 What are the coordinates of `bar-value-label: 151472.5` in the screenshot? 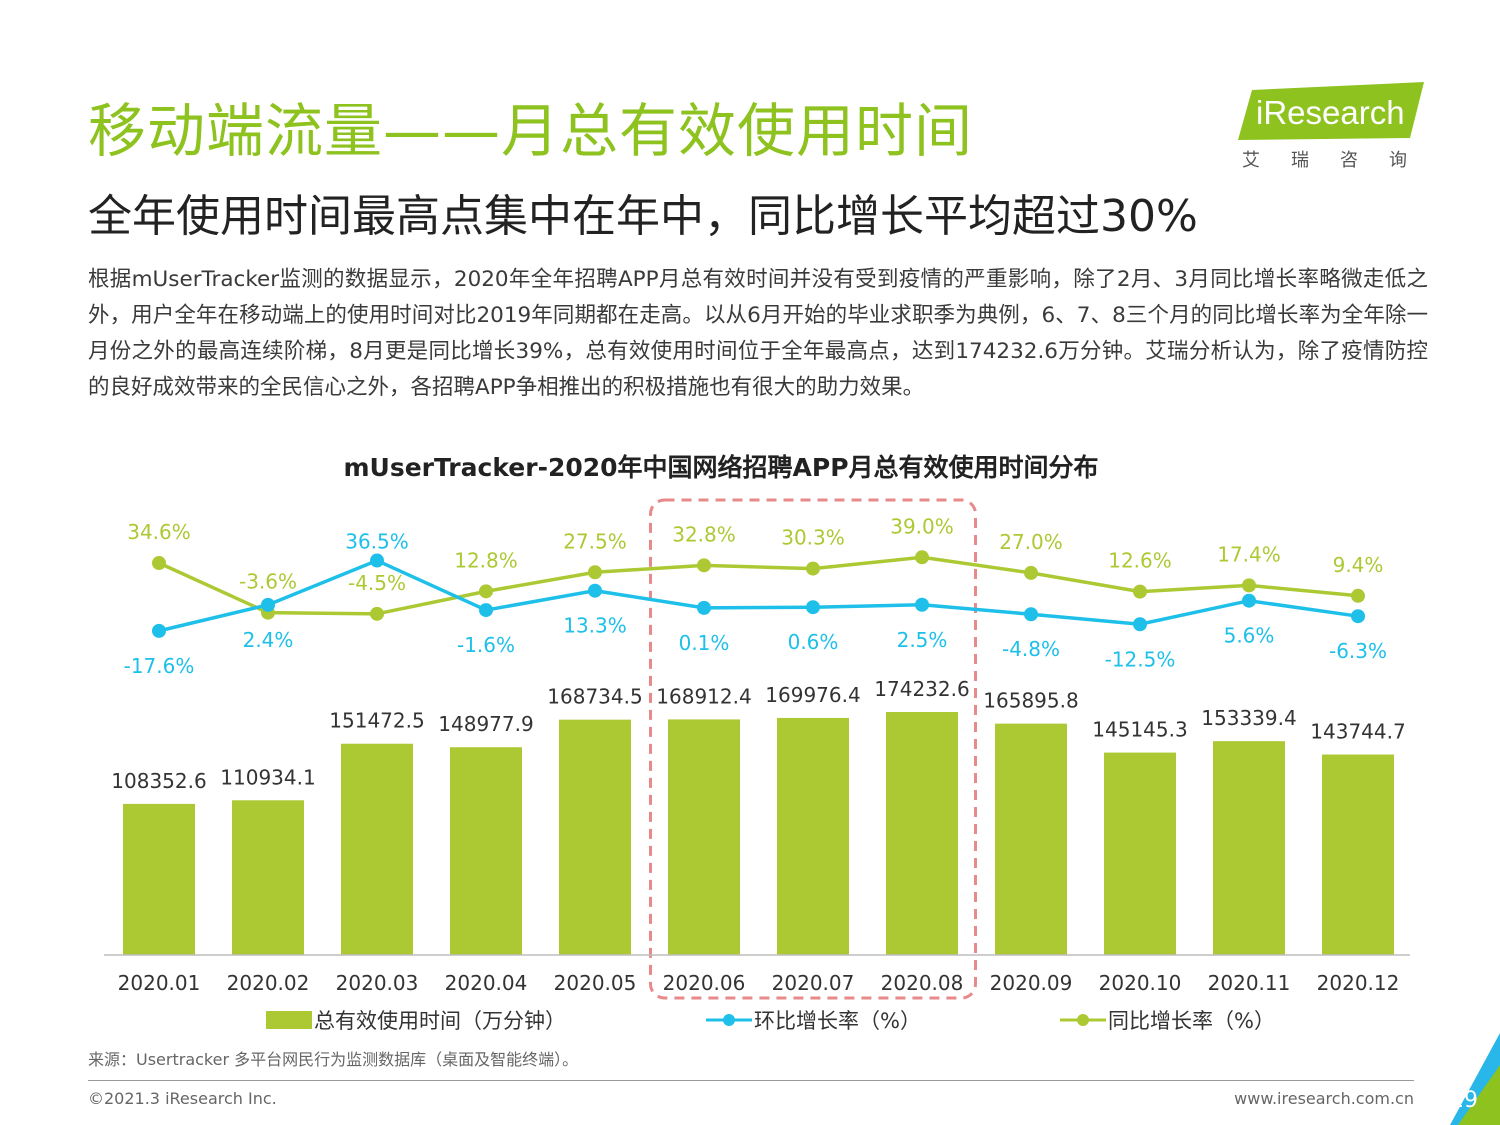 It's located at (376, 721).